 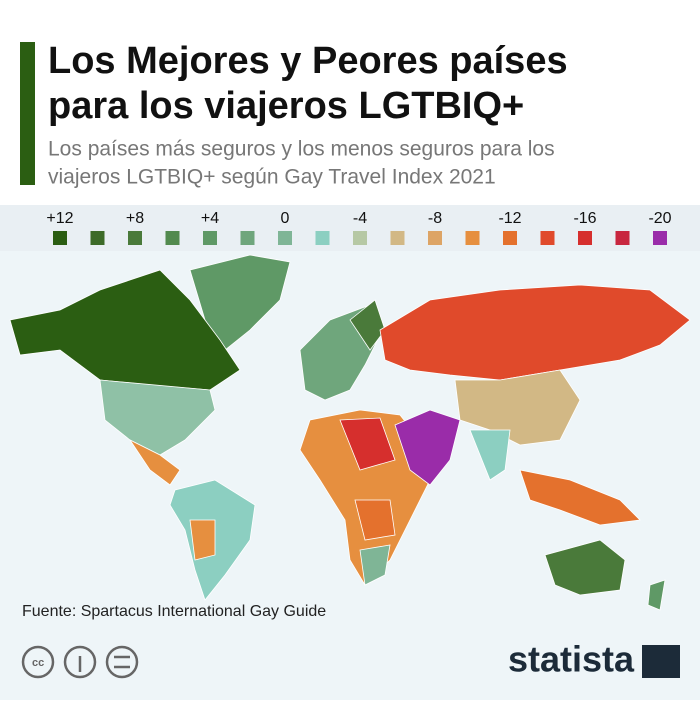 I want to click on title-line: para los viajeros LGTBIQ+, so click(x=286, y=106).